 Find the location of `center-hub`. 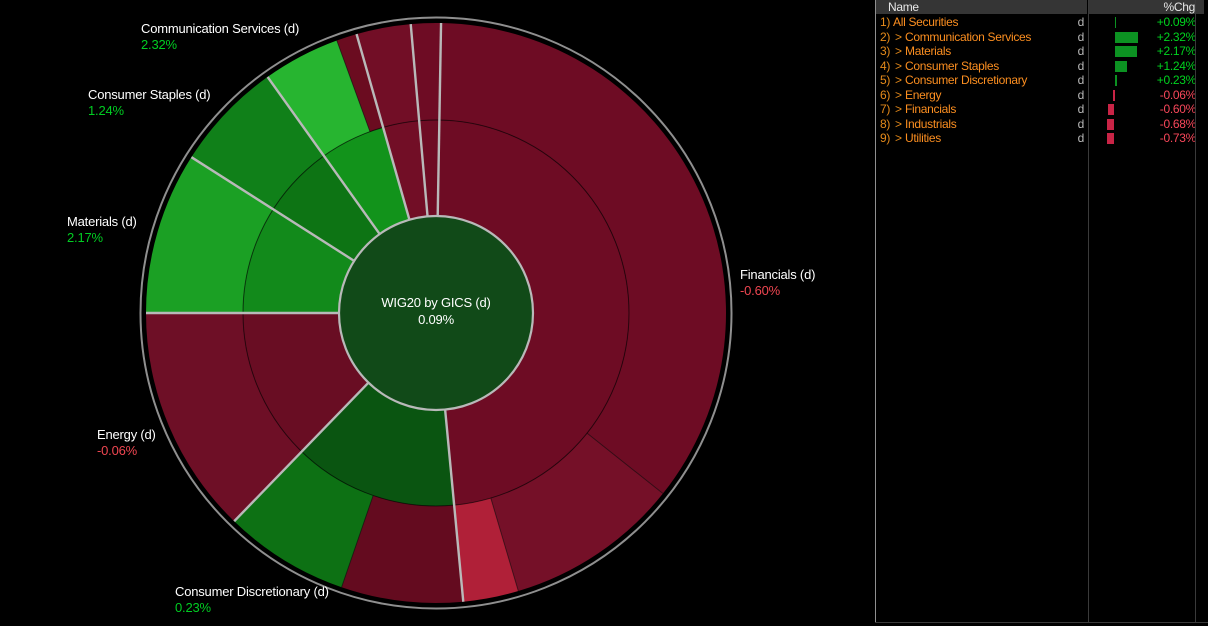

center-hub is located at coordinates (436, 313).